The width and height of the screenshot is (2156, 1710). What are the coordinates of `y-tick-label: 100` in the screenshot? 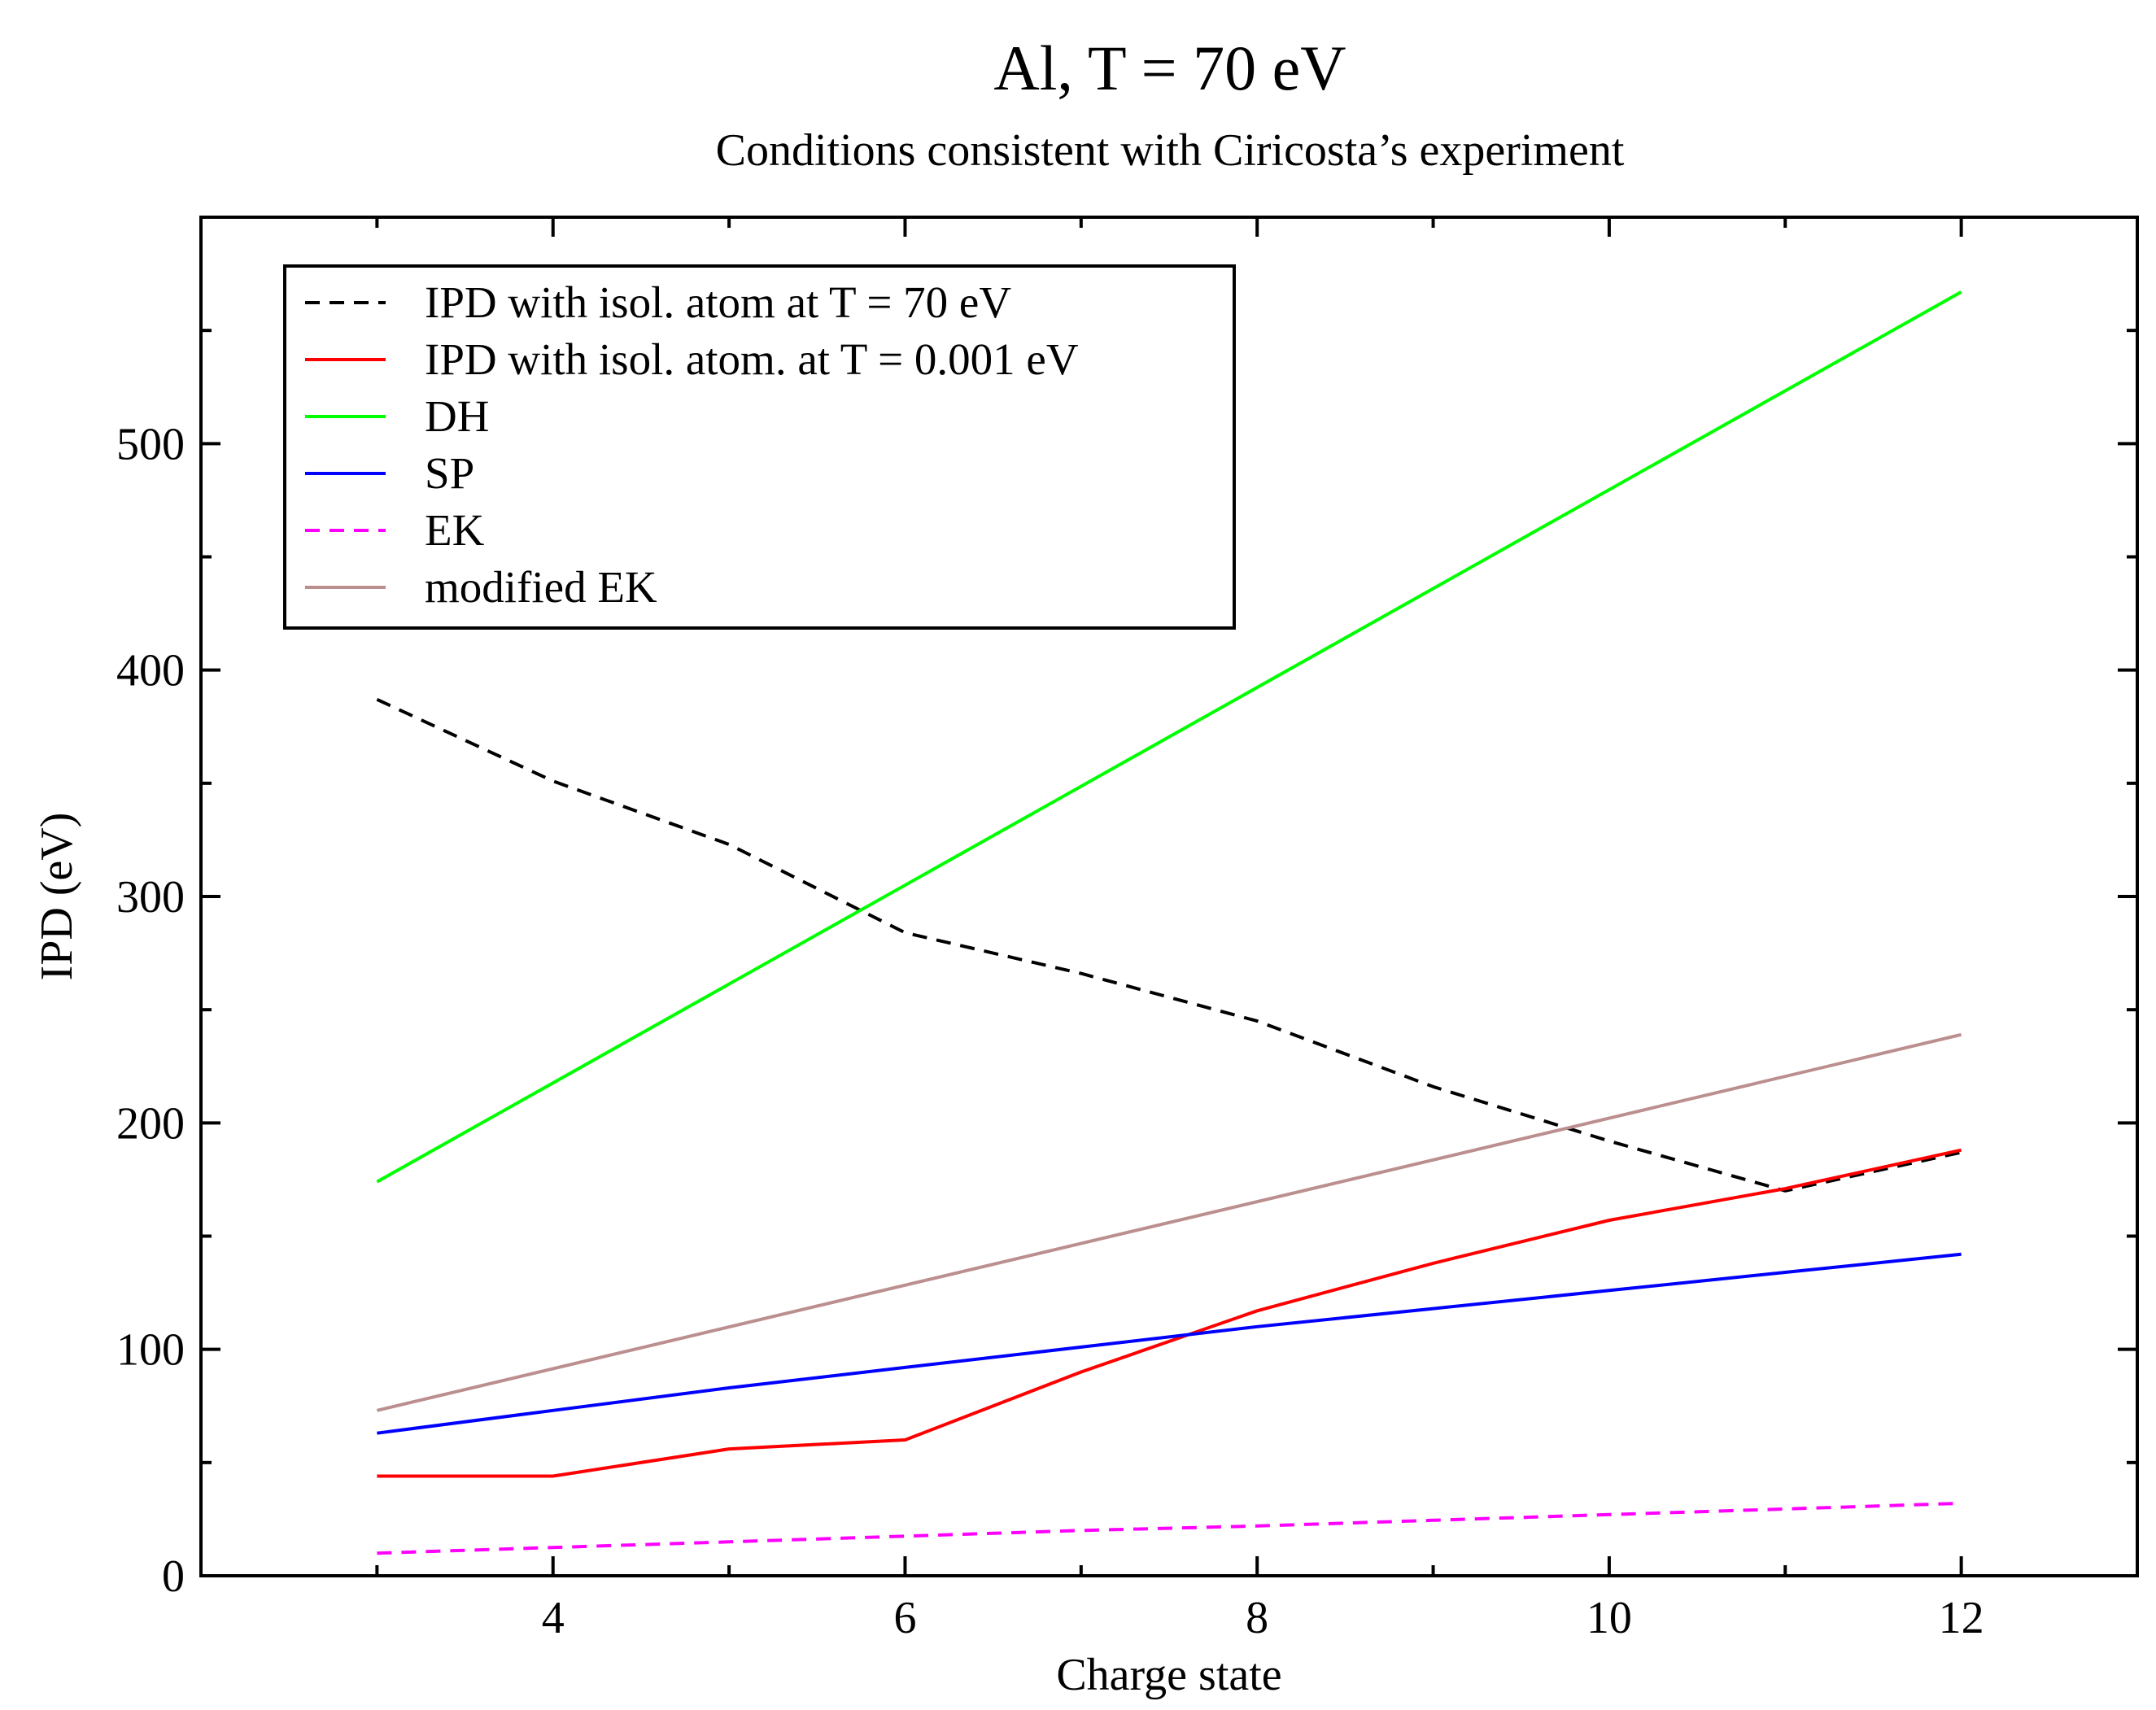 It's located at (150, 1350).